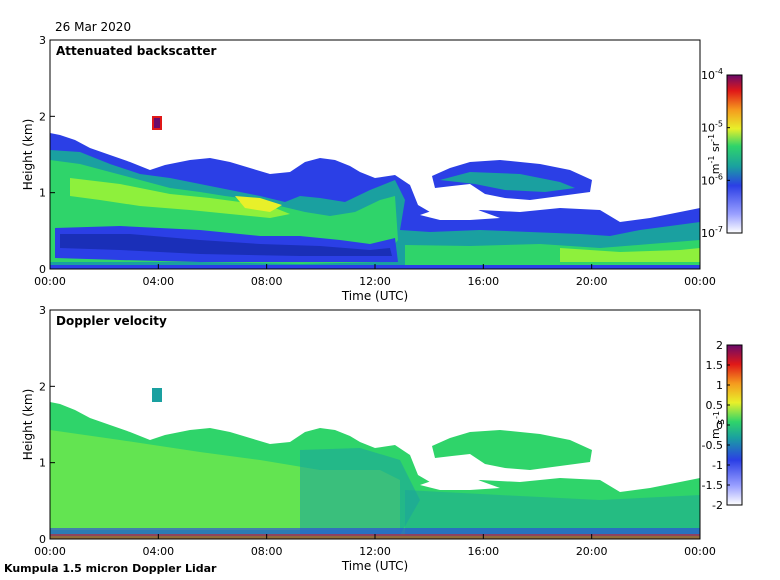 The image size is (780, 580). I want to click on colorbar-tick-label: 1.5, so click(715, 365).